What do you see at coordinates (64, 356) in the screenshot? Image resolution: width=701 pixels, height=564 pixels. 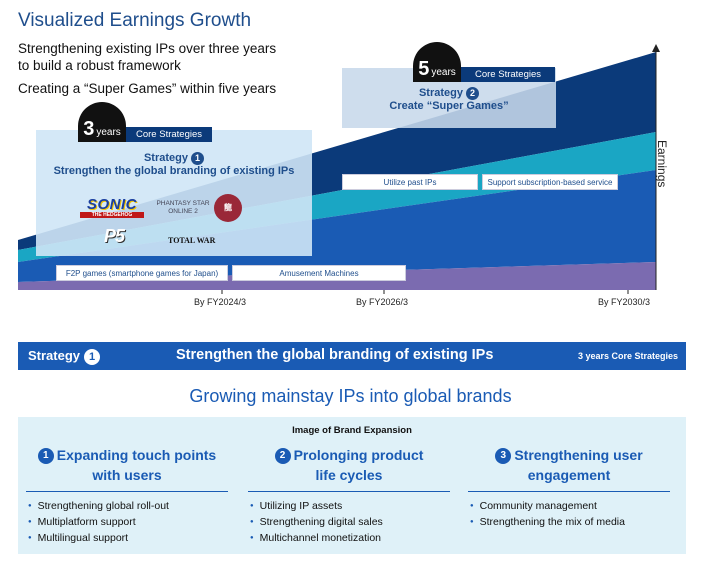 I see `band-strategy-label: Strategy 1` at bounding box center [64, 356].